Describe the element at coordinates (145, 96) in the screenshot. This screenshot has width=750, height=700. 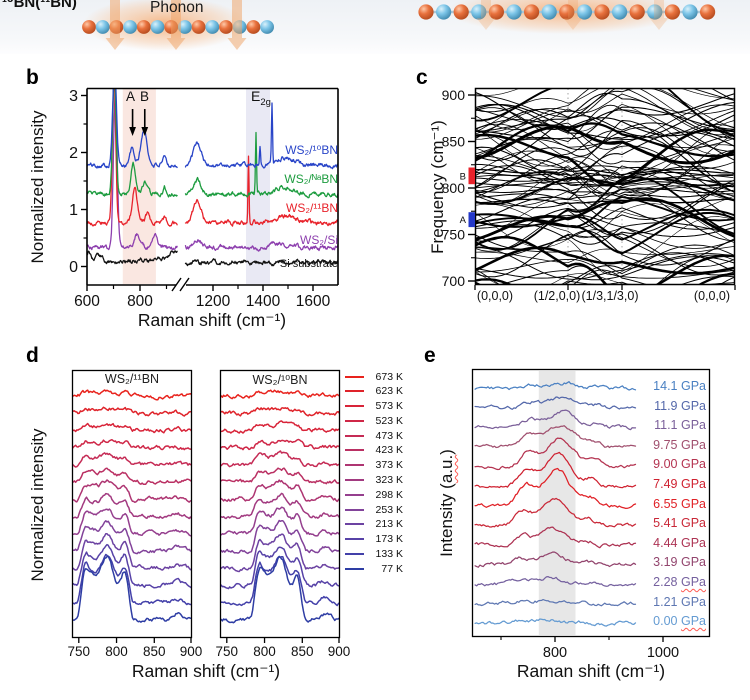
I see `b-annotation-B: B` at that location.